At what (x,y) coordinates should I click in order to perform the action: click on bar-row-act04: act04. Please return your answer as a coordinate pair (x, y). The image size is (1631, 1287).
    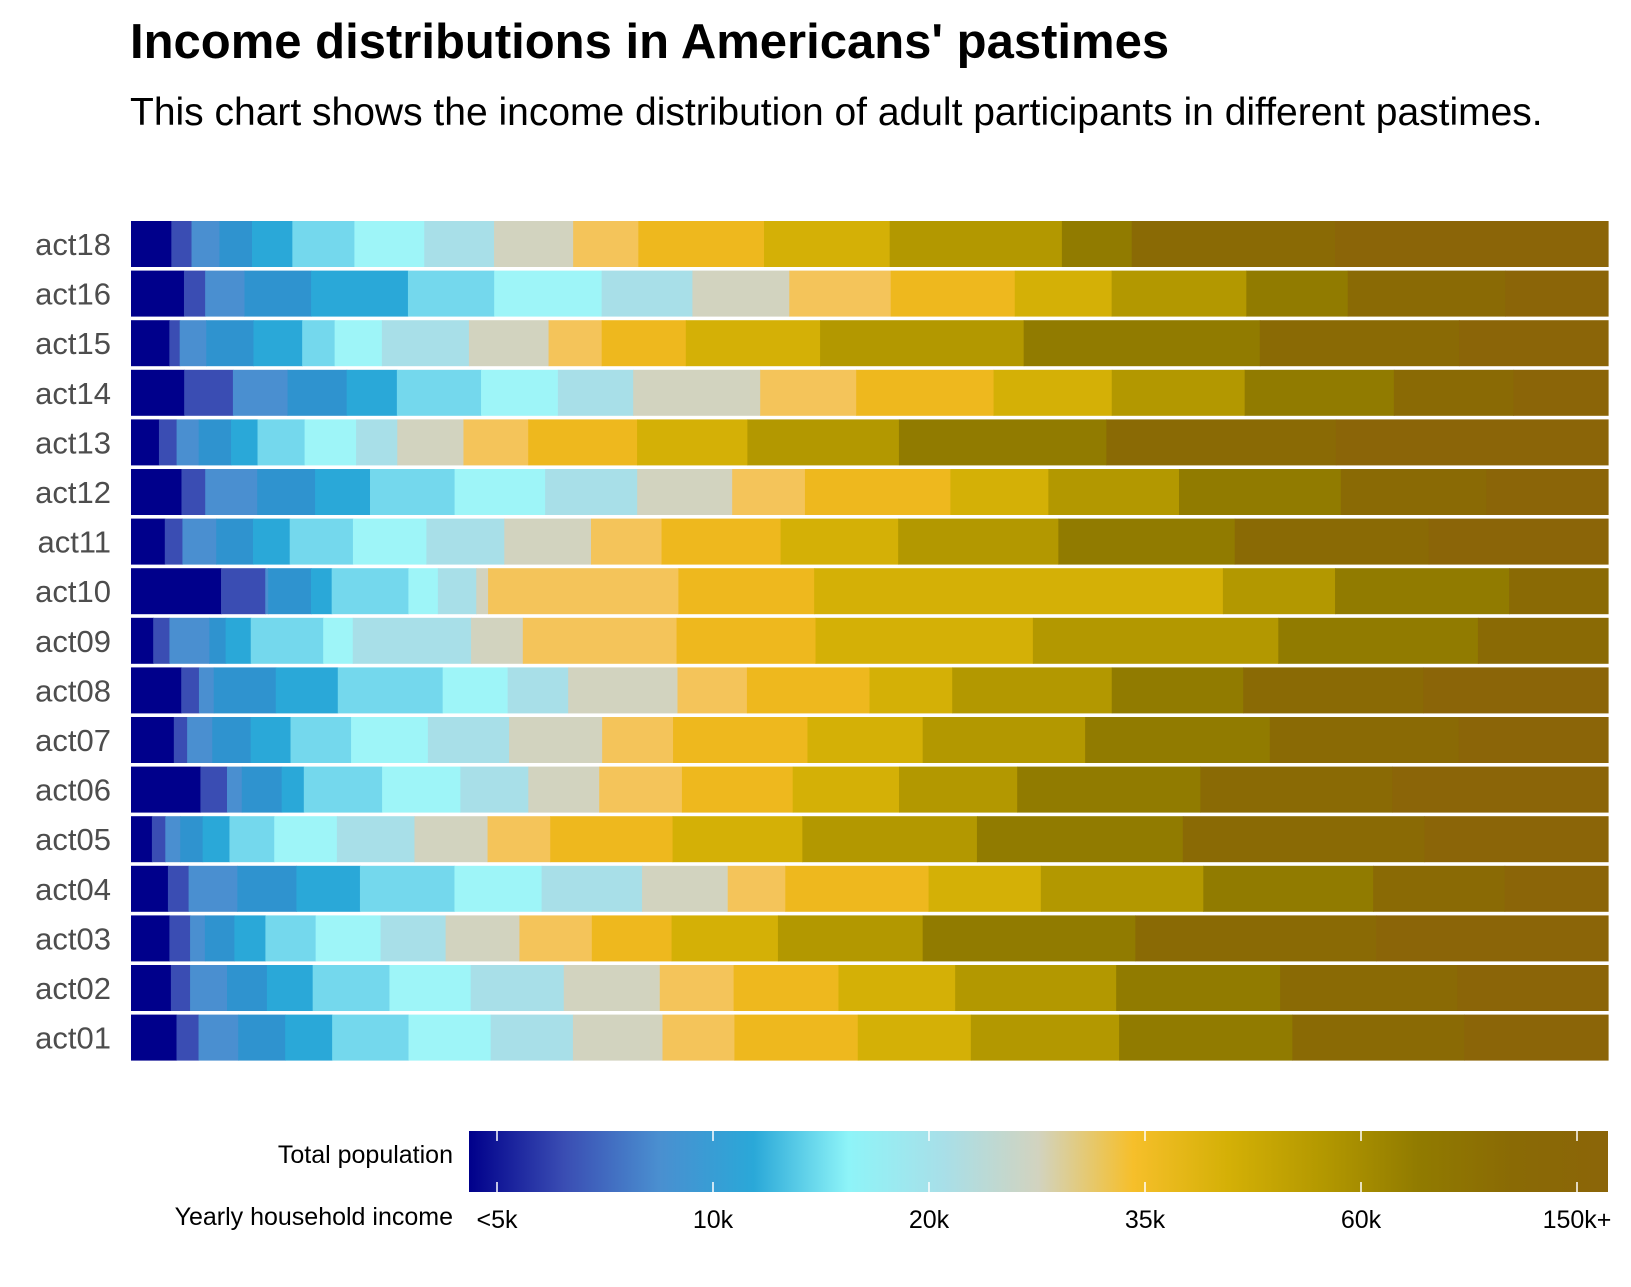
    Looking at the image, I should click on (822, 888).